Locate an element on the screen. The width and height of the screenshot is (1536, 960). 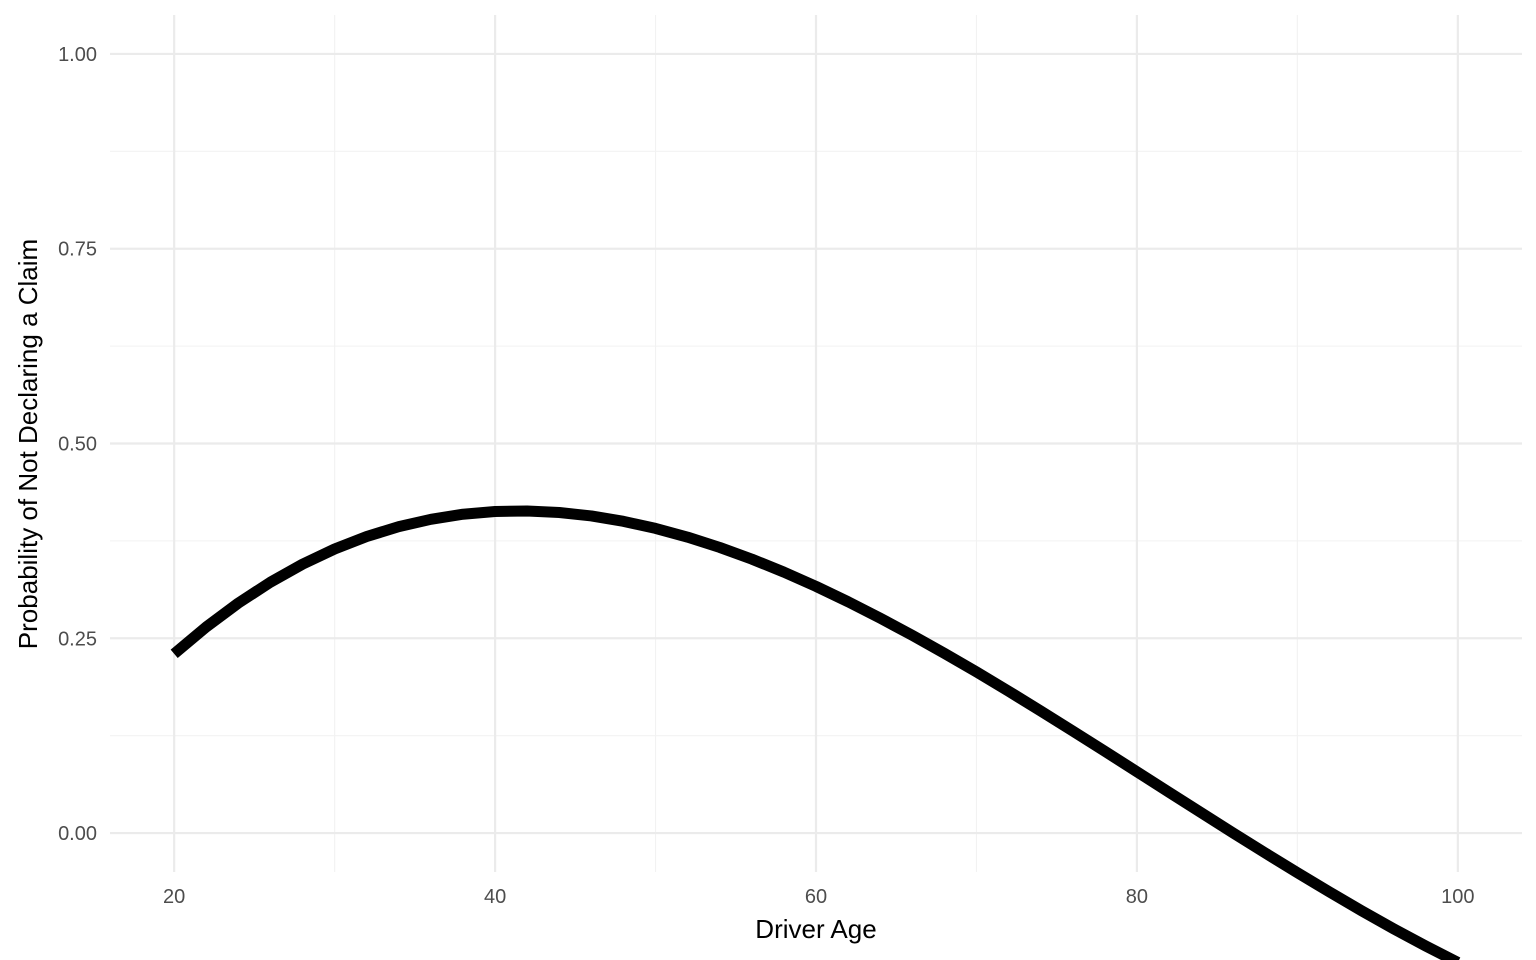
x-tick-label: 60 is located at coordinates (816, 897).